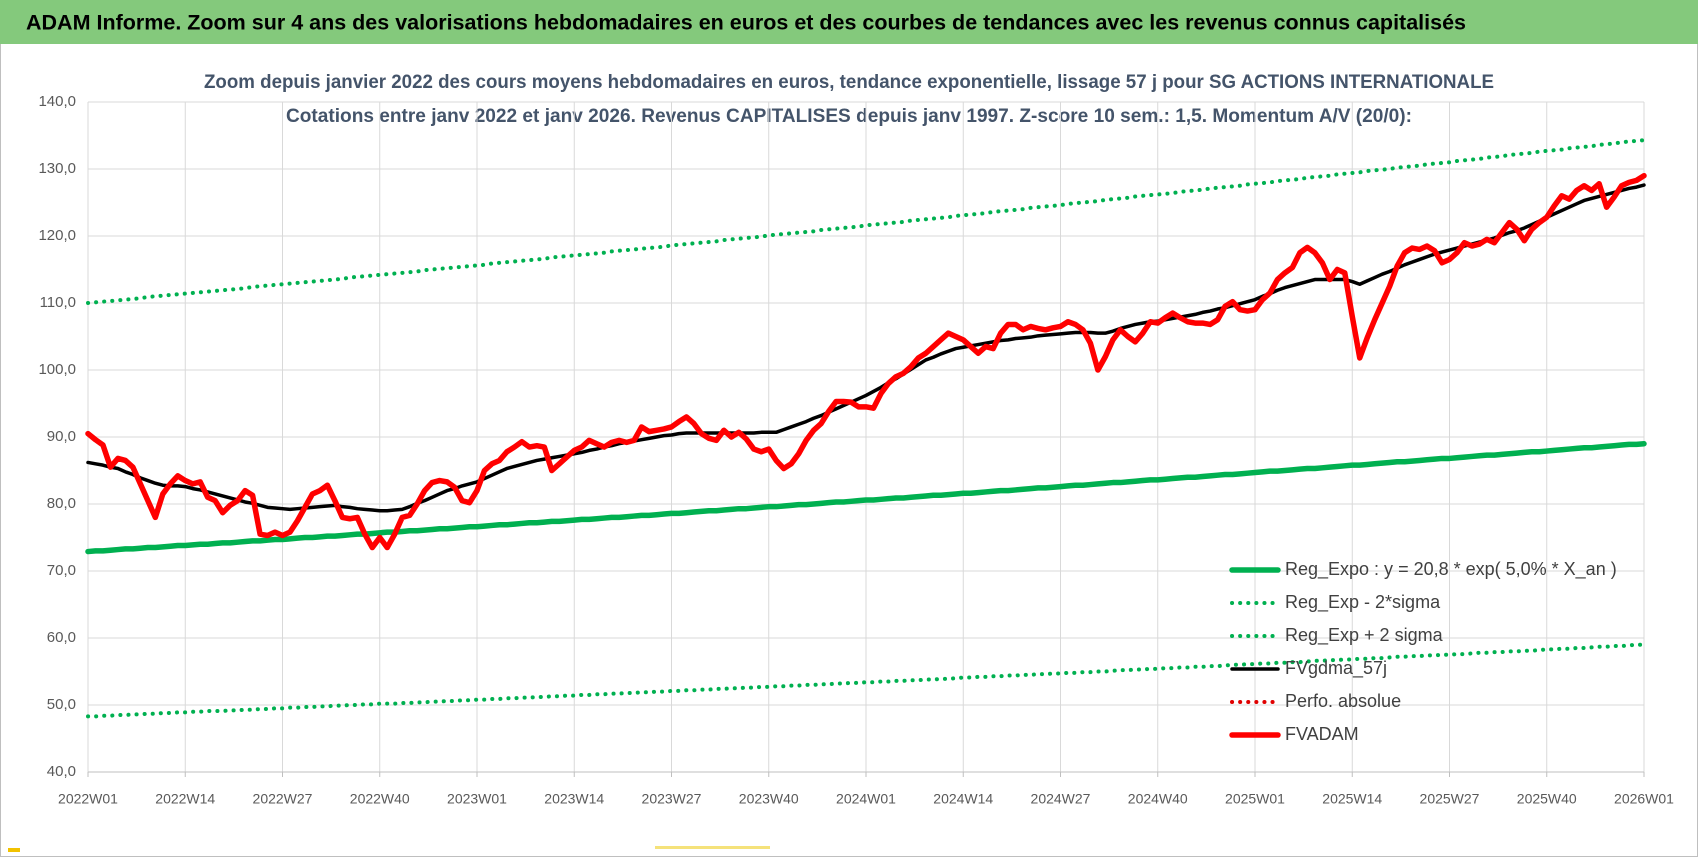 This screenshot has height=857, width=1698. What do you see at coordinates (61, 637) in the screenshot?
I see `y-tick-label: 60,0` at bounding box center [61, 637].